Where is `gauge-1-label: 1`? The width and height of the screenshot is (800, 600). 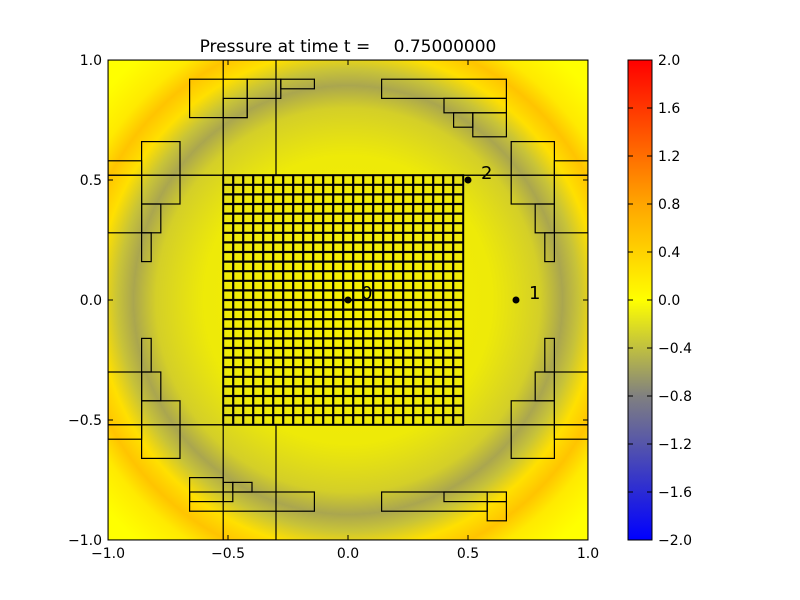 gauge-1-label: 1 is located at coordinates (534, 293).